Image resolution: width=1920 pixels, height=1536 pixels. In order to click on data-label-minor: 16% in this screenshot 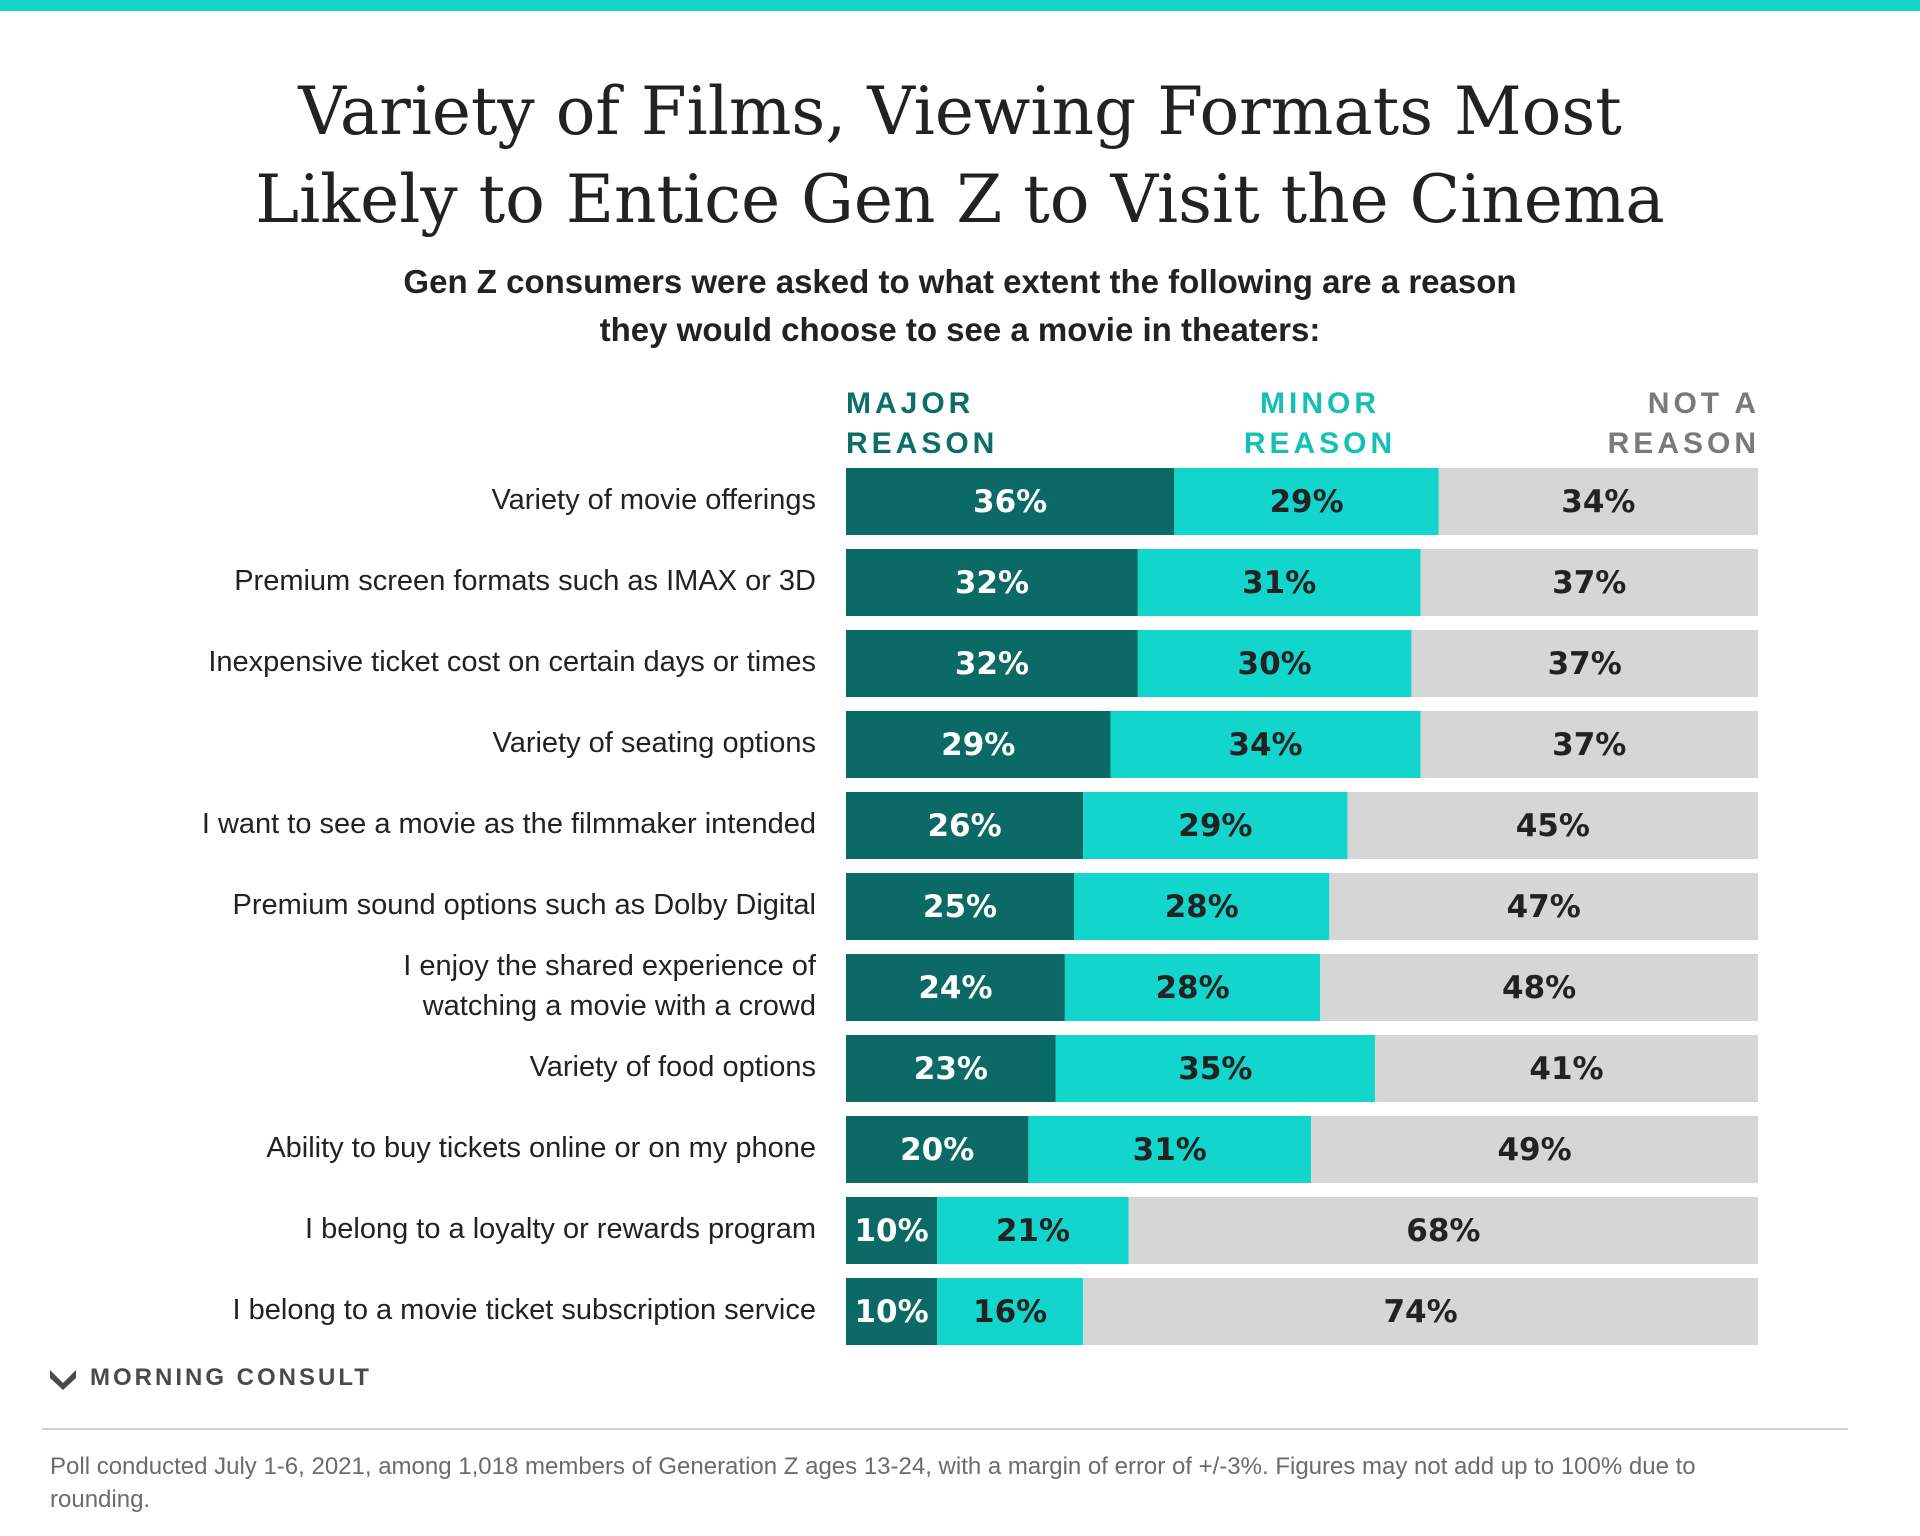, I will do `click(1010, 1312)`.